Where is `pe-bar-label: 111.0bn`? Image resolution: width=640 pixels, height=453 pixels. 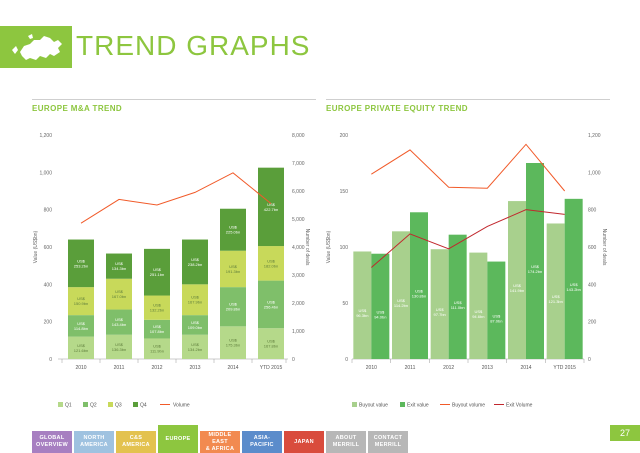 pe-bar-label: 111.0bn is located at coordinates (458, 307).